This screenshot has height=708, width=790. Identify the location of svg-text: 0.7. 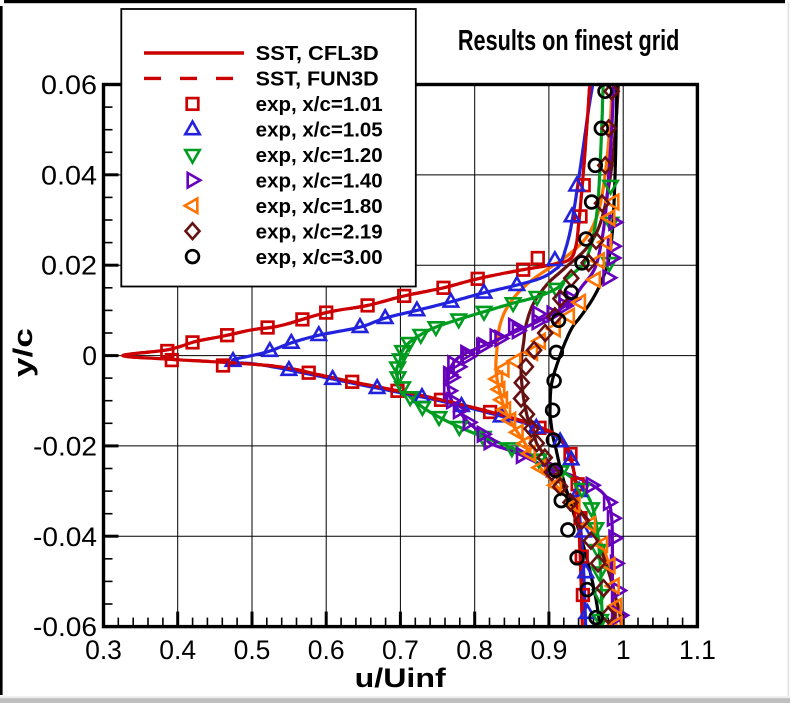
(400, 650).